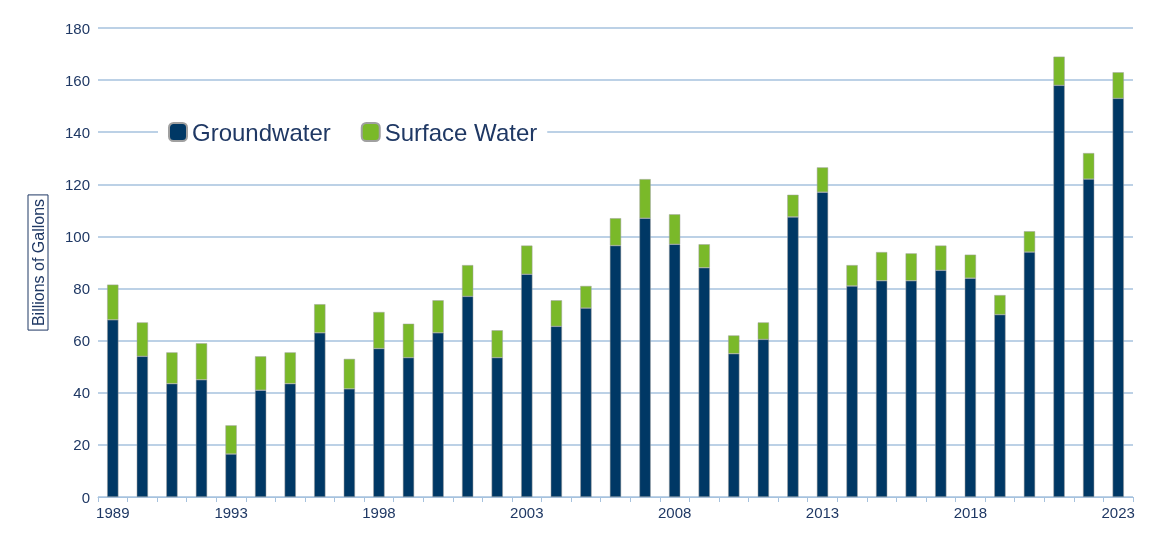  What do you see at coordinates (461, 132) in the screenshot?
I see `legend-label: Surface Water` at bounding box center [461, 132].